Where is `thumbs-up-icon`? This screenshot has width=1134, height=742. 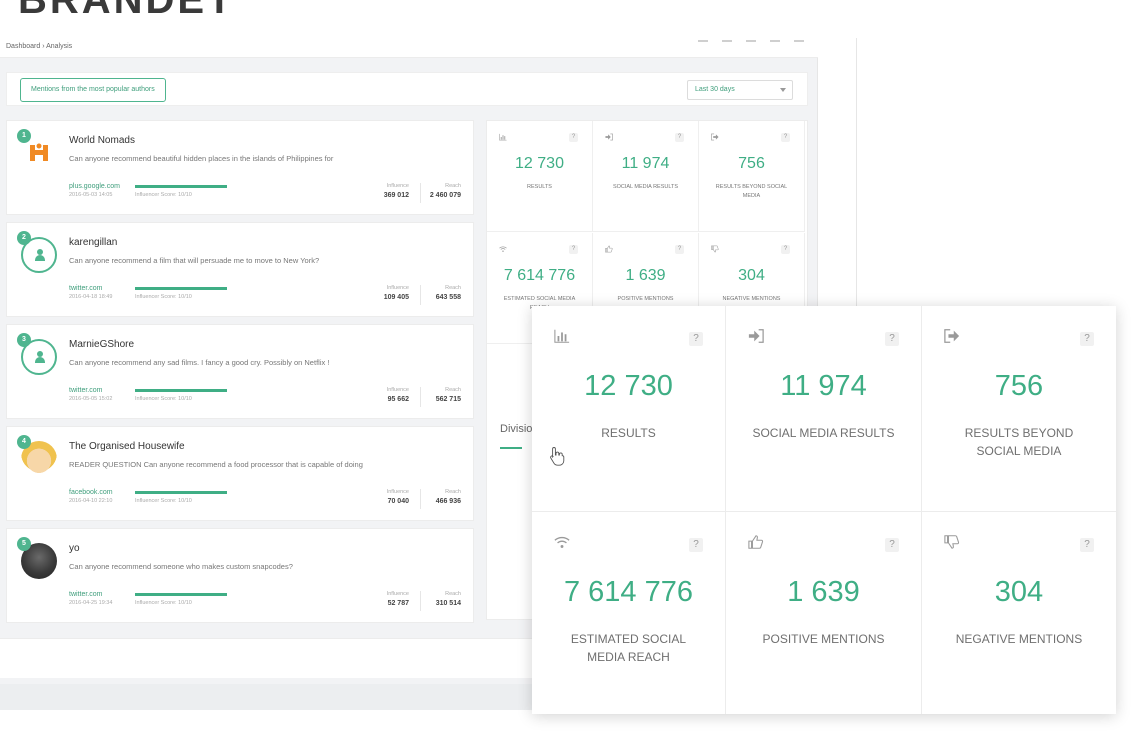
thumbs-up-icon is located at coordinates (609, 250).